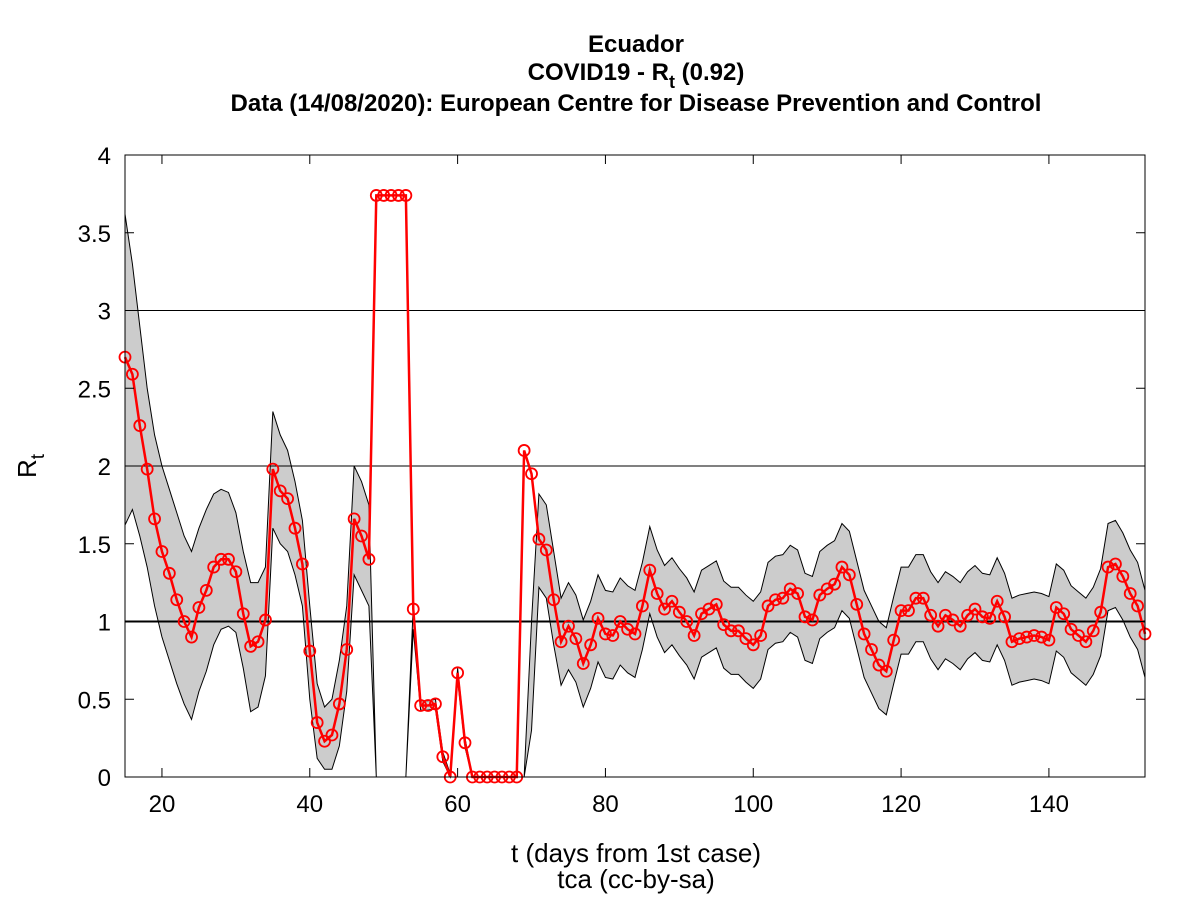  I want to click on y-tick-label: 3, so click(104, 312).